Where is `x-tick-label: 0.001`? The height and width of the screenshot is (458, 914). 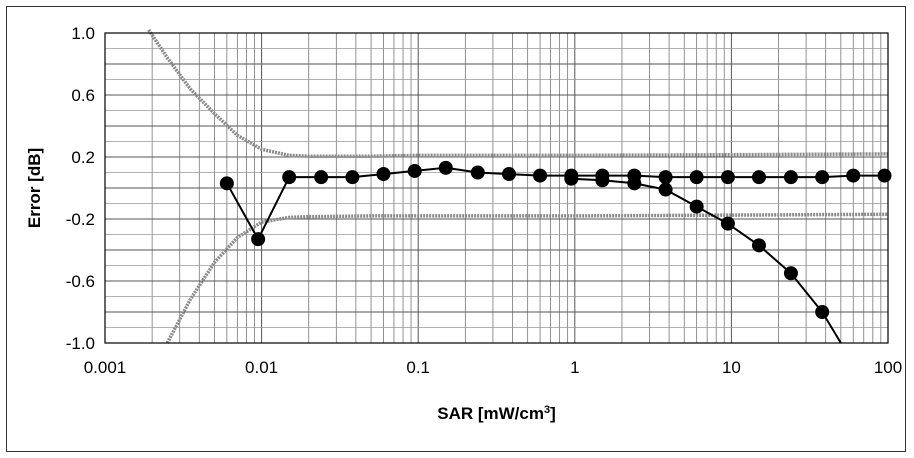
x-tick-label: 0.001 is located at coordinates (105, 367).